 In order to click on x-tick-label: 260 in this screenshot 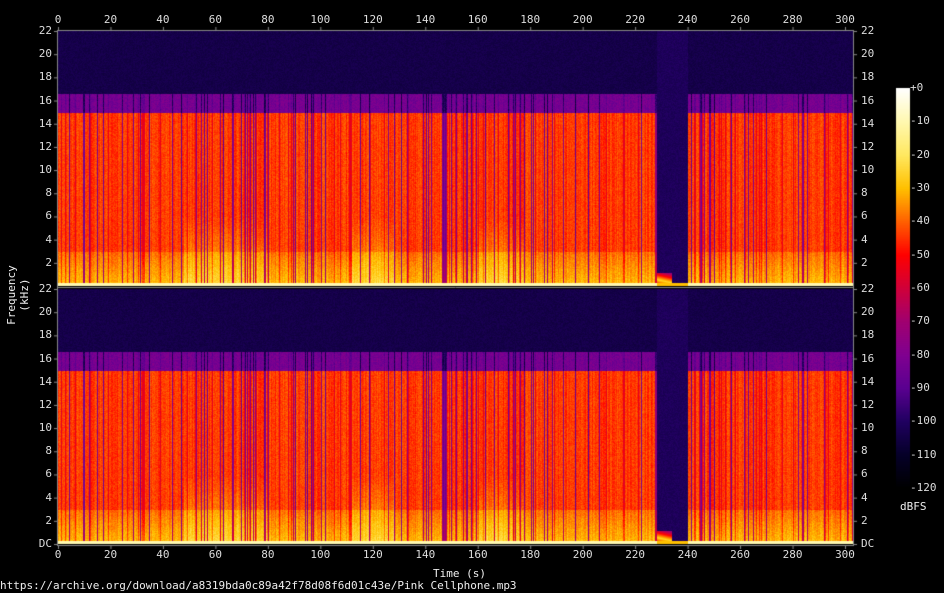, I will do `click(740, 554)`.